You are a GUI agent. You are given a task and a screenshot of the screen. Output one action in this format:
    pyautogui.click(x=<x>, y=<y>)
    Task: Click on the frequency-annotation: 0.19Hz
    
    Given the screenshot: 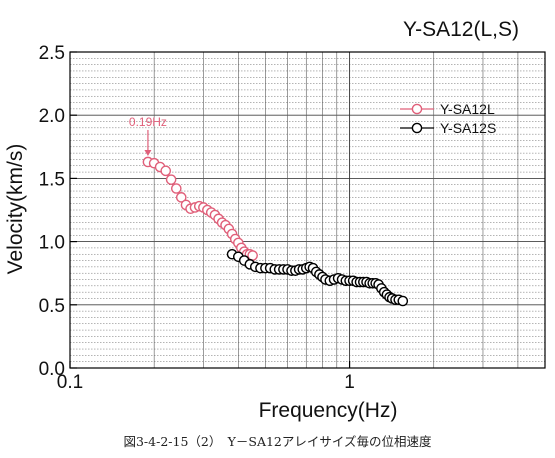 What is the action you would take?
    pyautogui.click(x=148, y=135)
    